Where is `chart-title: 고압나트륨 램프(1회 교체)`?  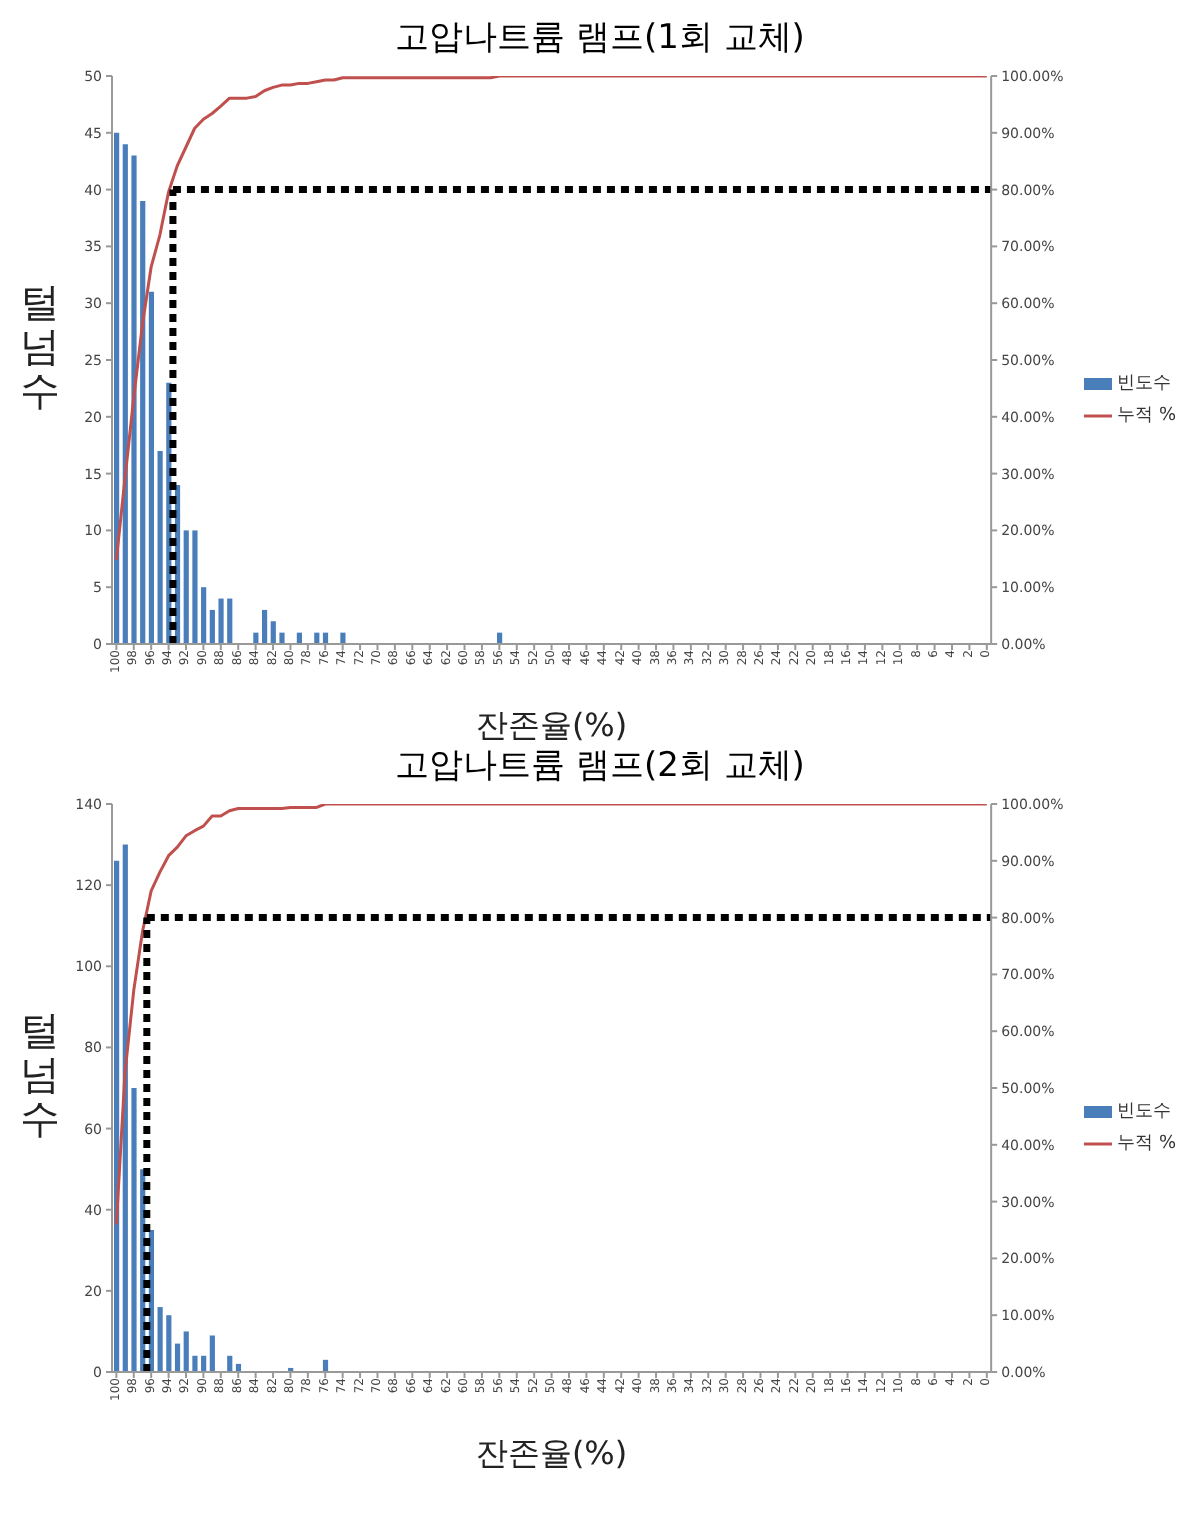
chart-title: 고압나트륨 램프(1회 교체) is located at coordinates (600, 38).